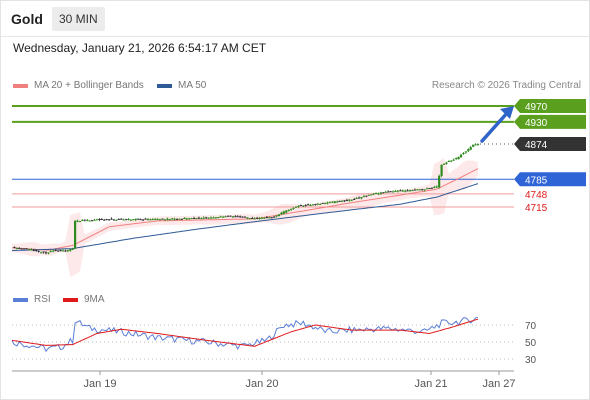  What do you see at coordinates (70, 299) in the screenshot?
I see `legend-swatch-9ma` at bounding box center [70, 299].